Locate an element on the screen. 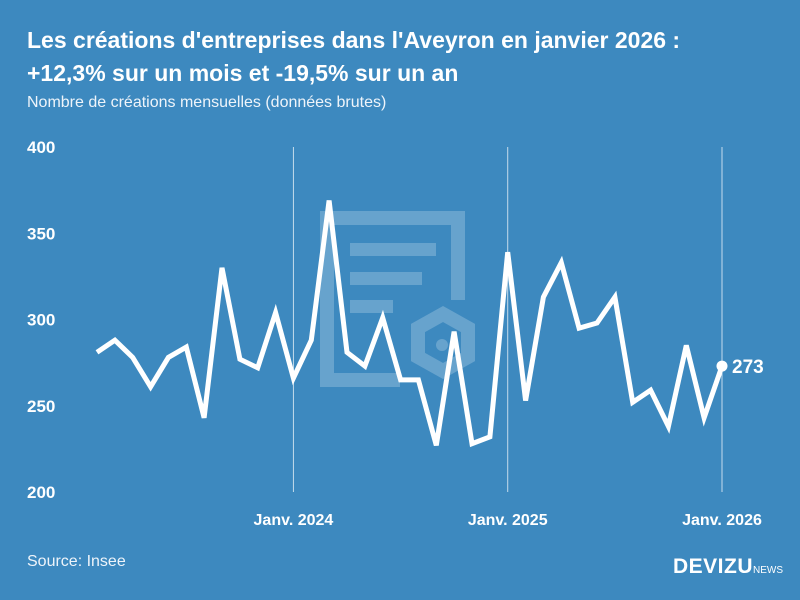  x-tick-label: Janv. 2026 is located at coordinates (722, 520).